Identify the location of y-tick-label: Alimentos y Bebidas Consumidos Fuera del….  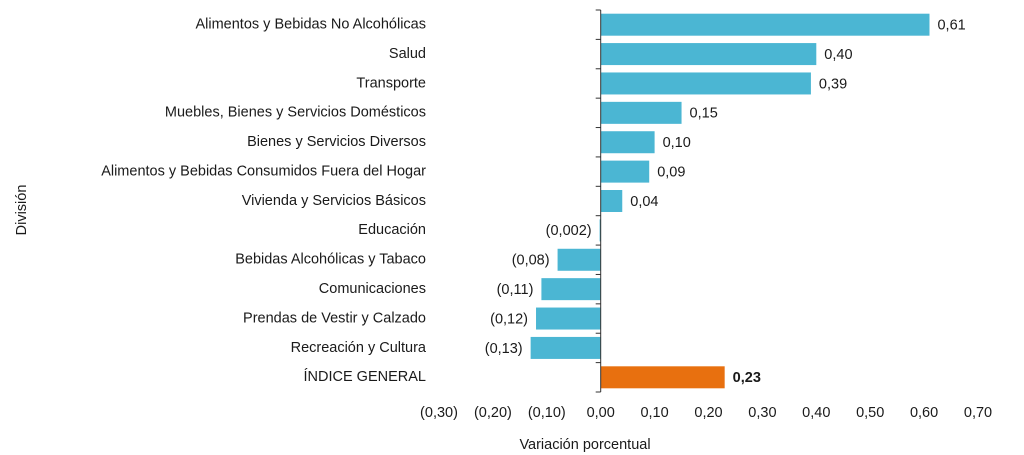
(263, 171).